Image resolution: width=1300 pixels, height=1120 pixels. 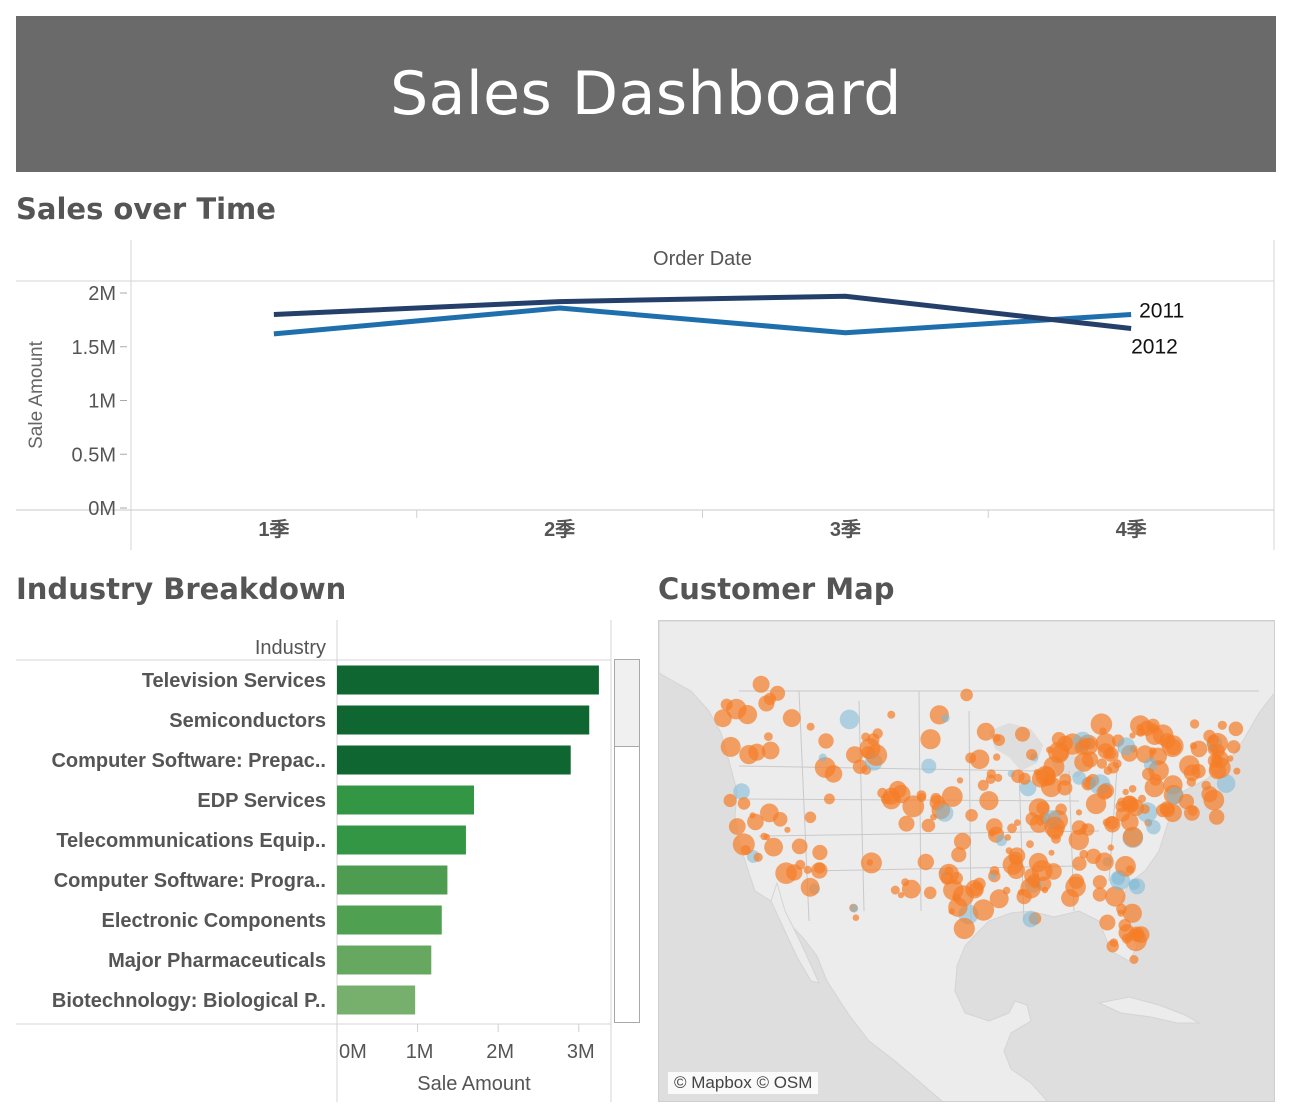 I want to click on series-line-2012, so click(x=702, y=312).